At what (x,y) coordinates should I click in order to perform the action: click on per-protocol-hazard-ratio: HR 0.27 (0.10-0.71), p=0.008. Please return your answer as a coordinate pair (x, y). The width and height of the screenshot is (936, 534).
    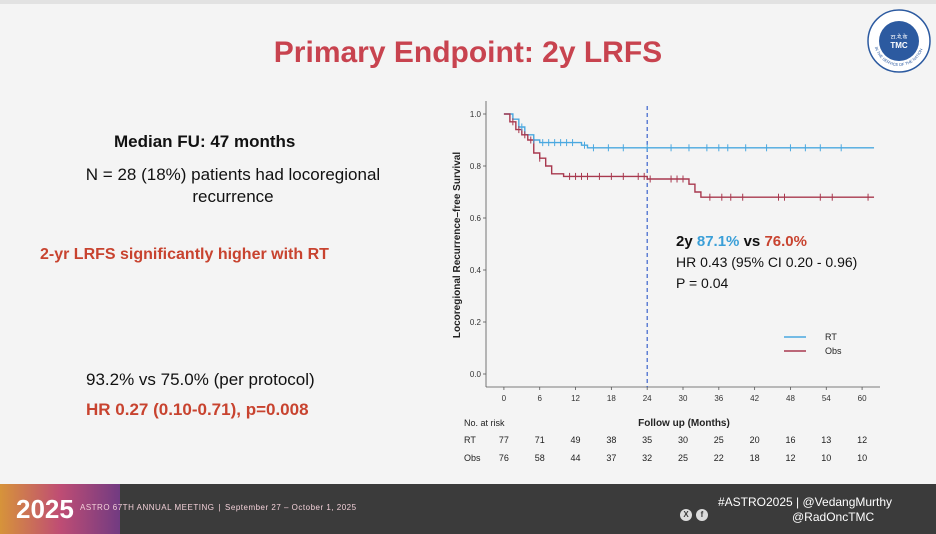
    Looking at the image, I should click on (197, 409).